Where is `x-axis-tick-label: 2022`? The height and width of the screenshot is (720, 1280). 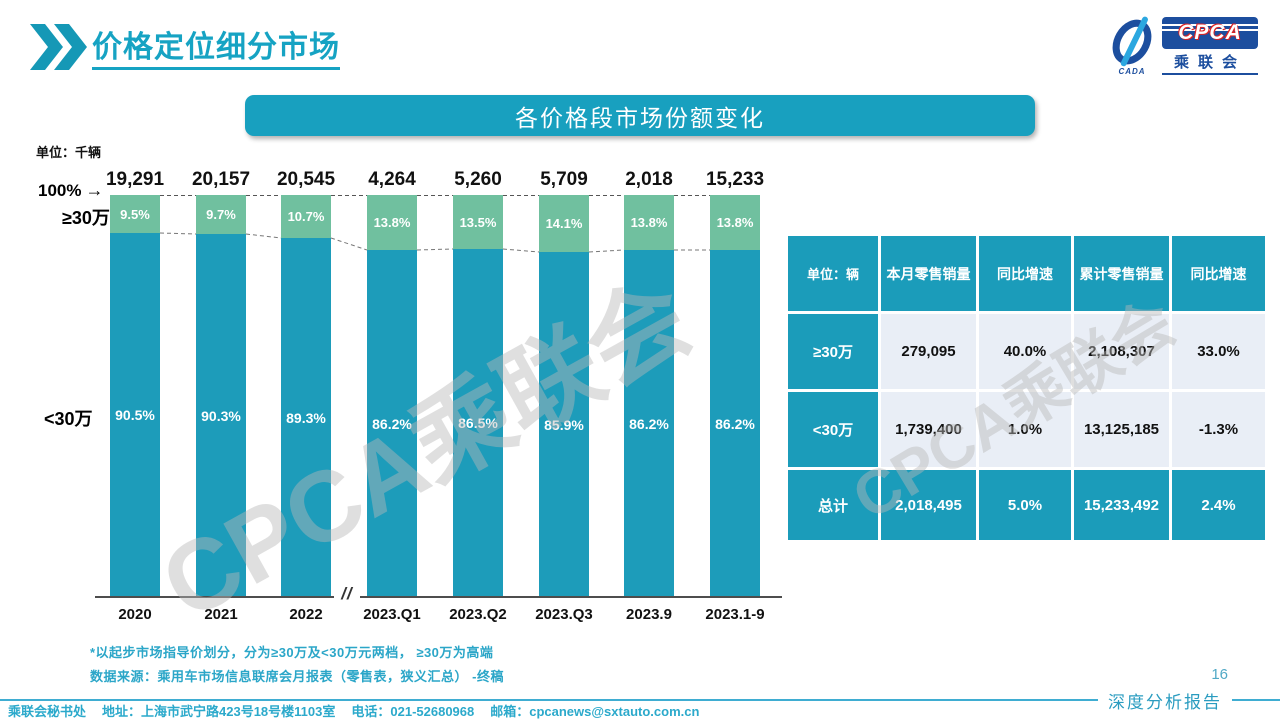
x-axis-tick-label: 2022 is located at coordinates (306, 614).